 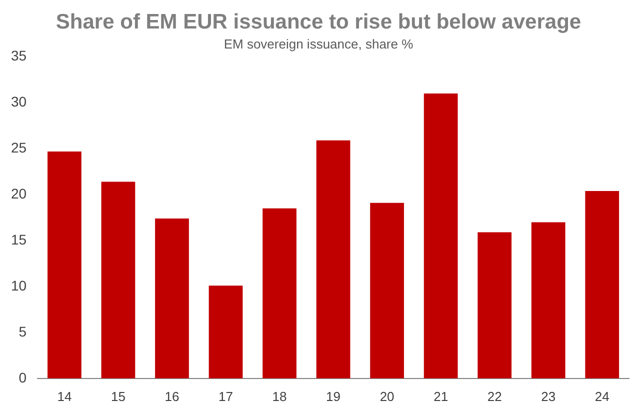 What do you see at coordinates (172, 396) in the screenshot?
I see `x-tick-label: 16` at bounding box center [172, 396].